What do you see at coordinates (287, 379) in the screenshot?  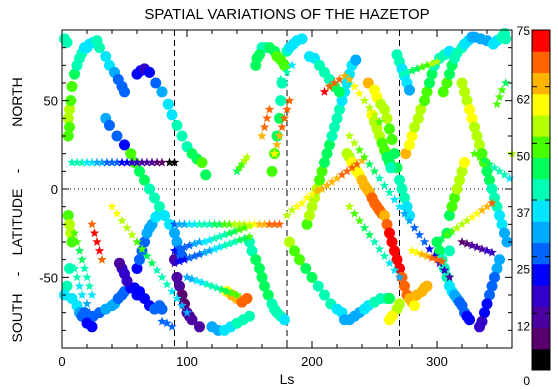 I see `x-axis-label: Ls` at bounding box center [287, 379].